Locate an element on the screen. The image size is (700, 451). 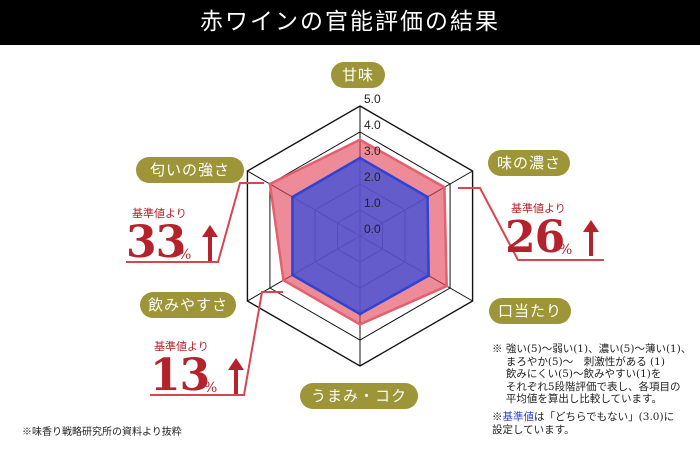
axis-label-sweetness: 甘味 is located at coordinates (358, 75).